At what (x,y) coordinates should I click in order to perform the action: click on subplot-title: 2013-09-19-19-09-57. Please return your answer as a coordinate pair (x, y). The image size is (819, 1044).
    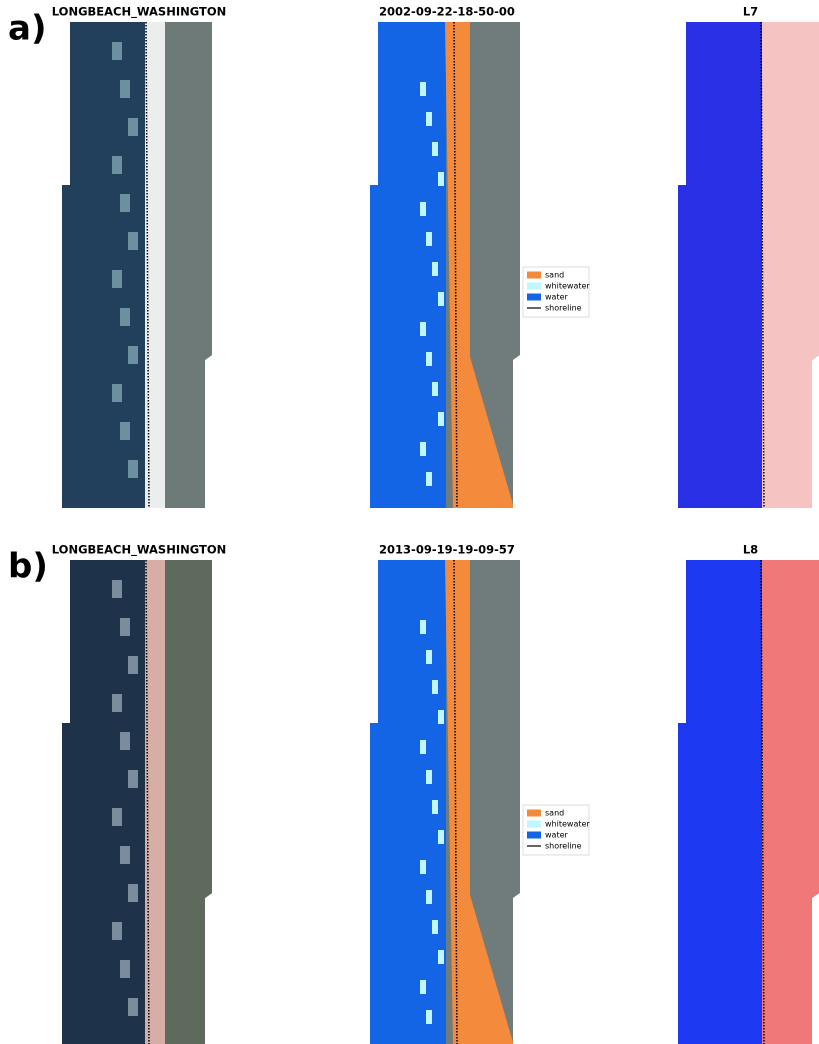
    Looking at the image, I should click on (447, 550).